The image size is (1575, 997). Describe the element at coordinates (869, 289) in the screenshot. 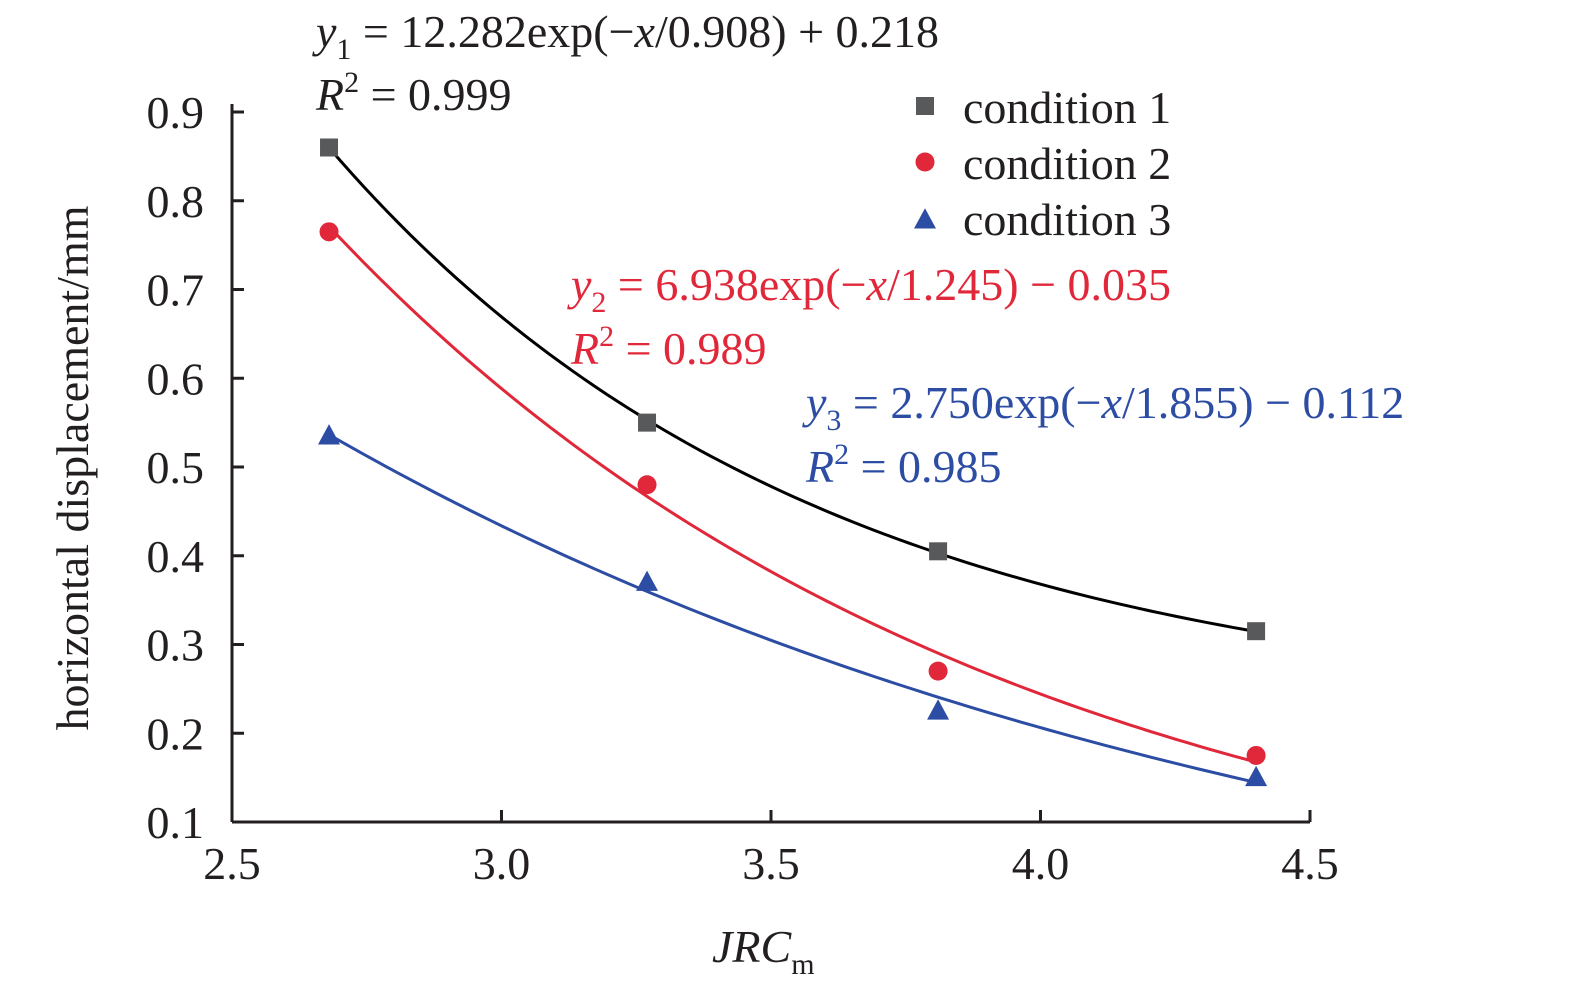

I see `svg-text:y2 = 6.938exp(−x/1.245) − 0.03: y2 = 6.938exp(−x/1.245) − 0.035` at that location.